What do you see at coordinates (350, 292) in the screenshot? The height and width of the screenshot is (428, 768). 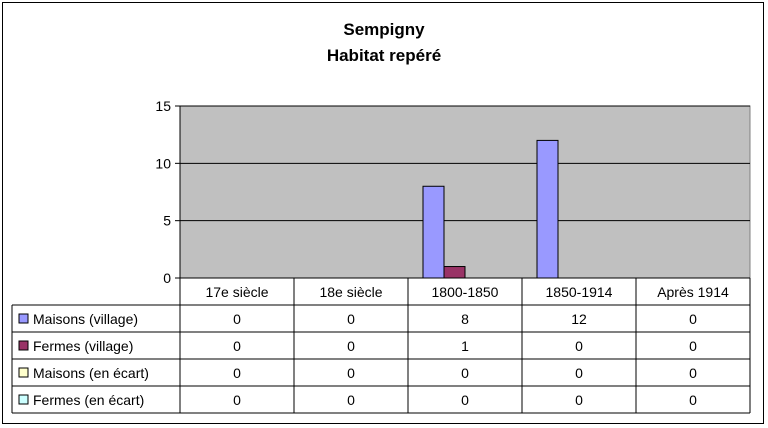 I see `category-label: 18e siècle` at bounding box center [350, 292].